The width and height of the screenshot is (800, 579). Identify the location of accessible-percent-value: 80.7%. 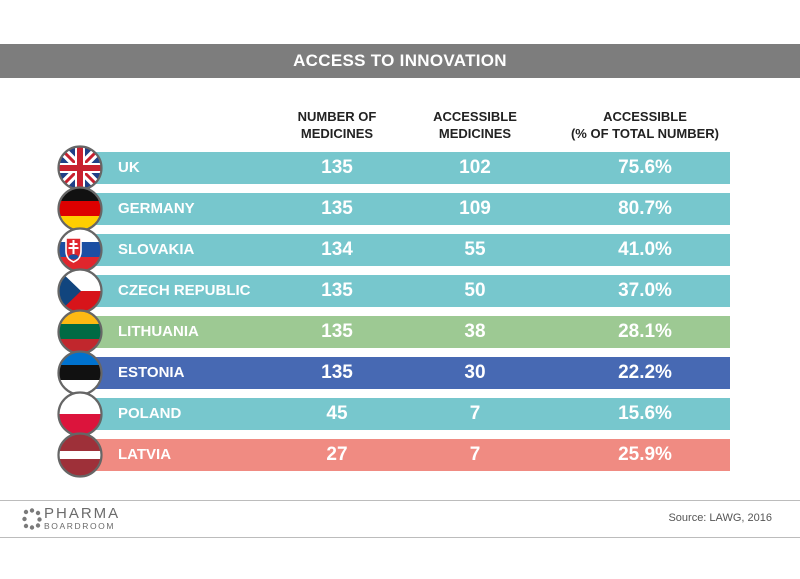
(645, 208).